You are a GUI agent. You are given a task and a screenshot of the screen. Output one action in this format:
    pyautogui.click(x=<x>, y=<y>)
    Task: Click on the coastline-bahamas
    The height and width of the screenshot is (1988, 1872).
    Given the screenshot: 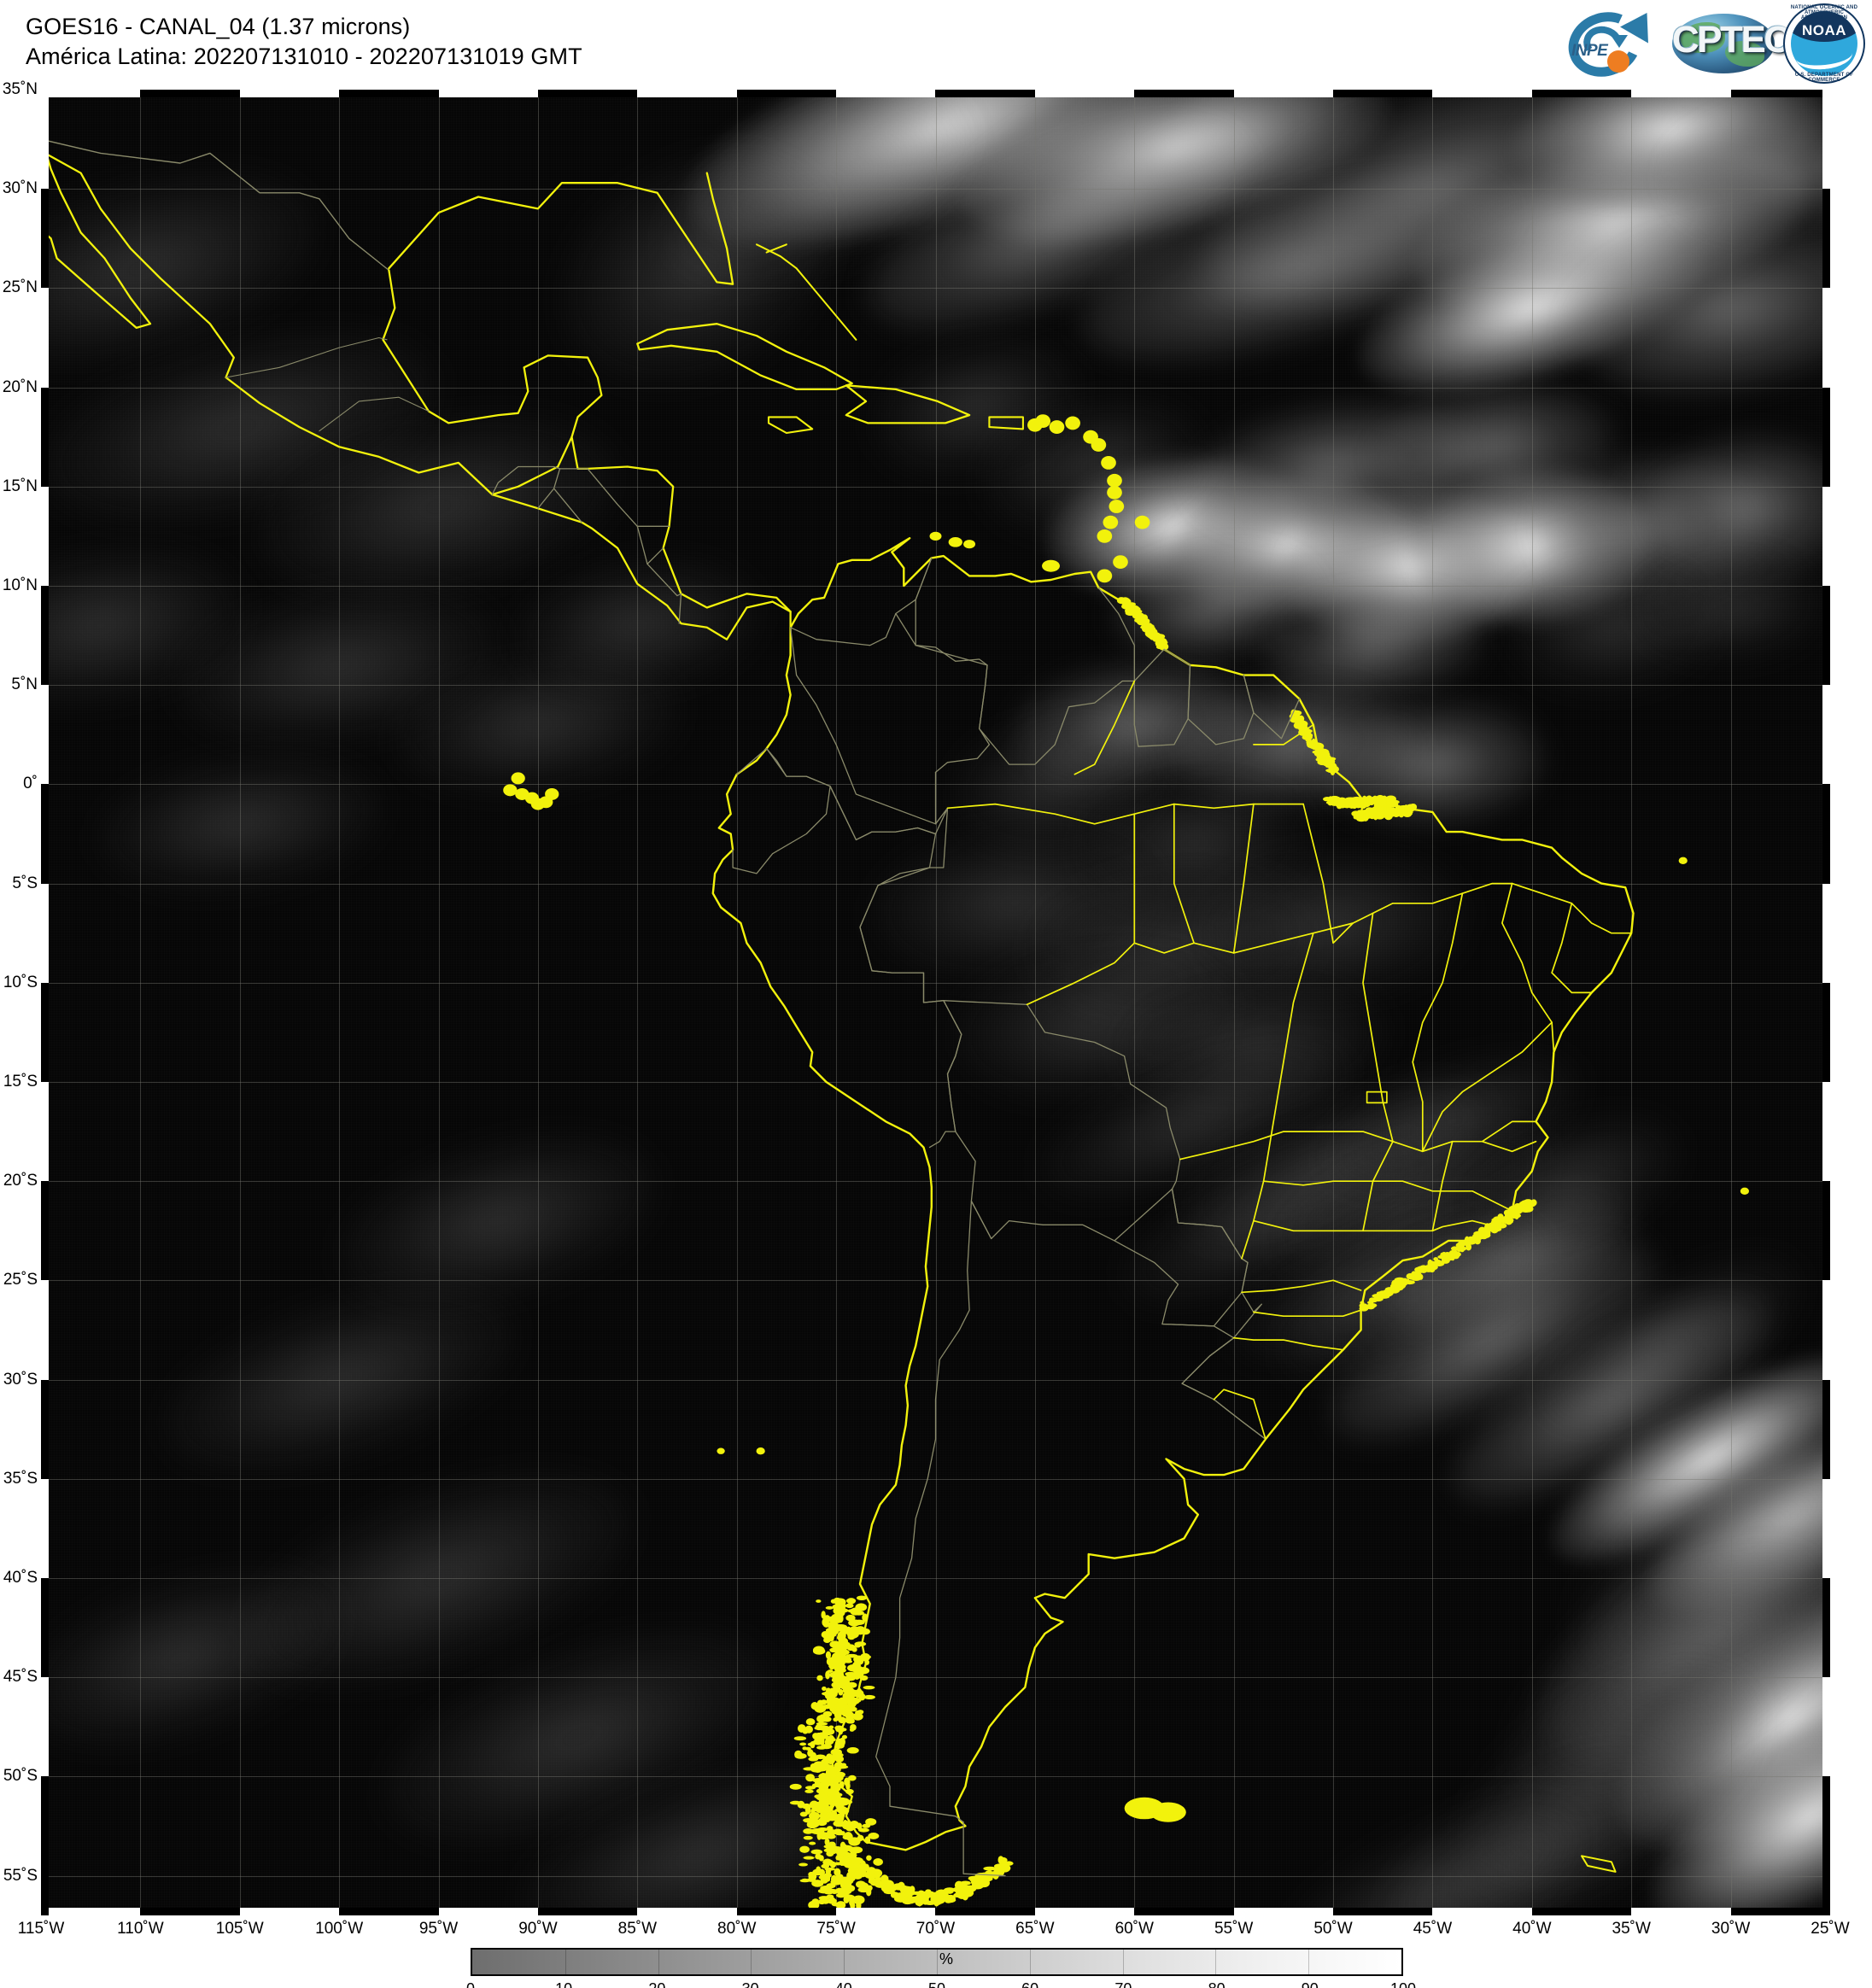 What is the action you would take?
    pyautogui.click(x=806, y=292)
    